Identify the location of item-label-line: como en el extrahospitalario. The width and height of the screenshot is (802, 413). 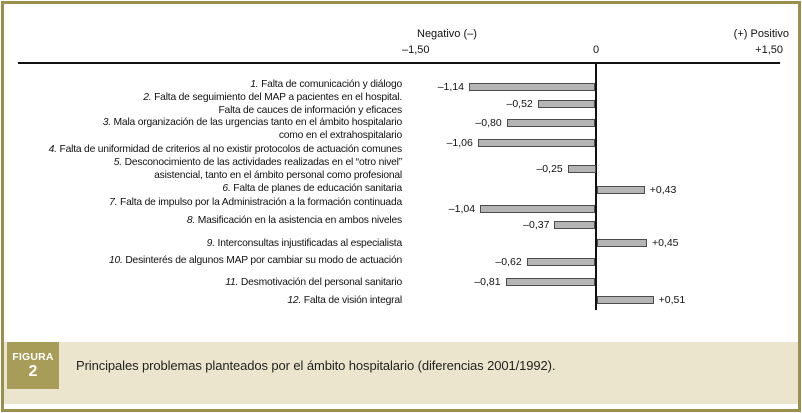
(340, 135).